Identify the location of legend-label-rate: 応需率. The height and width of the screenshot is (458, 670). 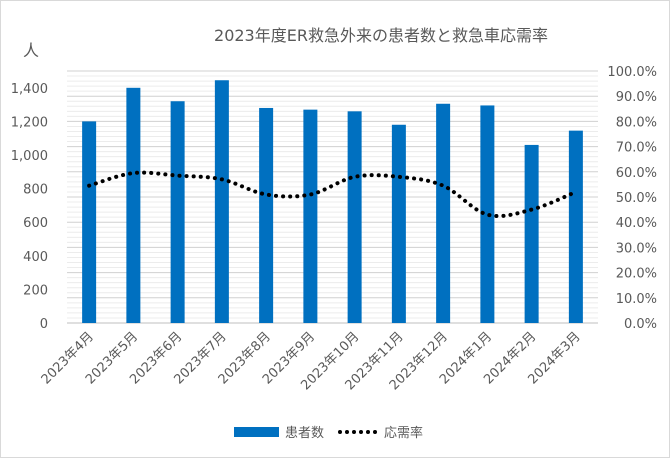
(403, 433).